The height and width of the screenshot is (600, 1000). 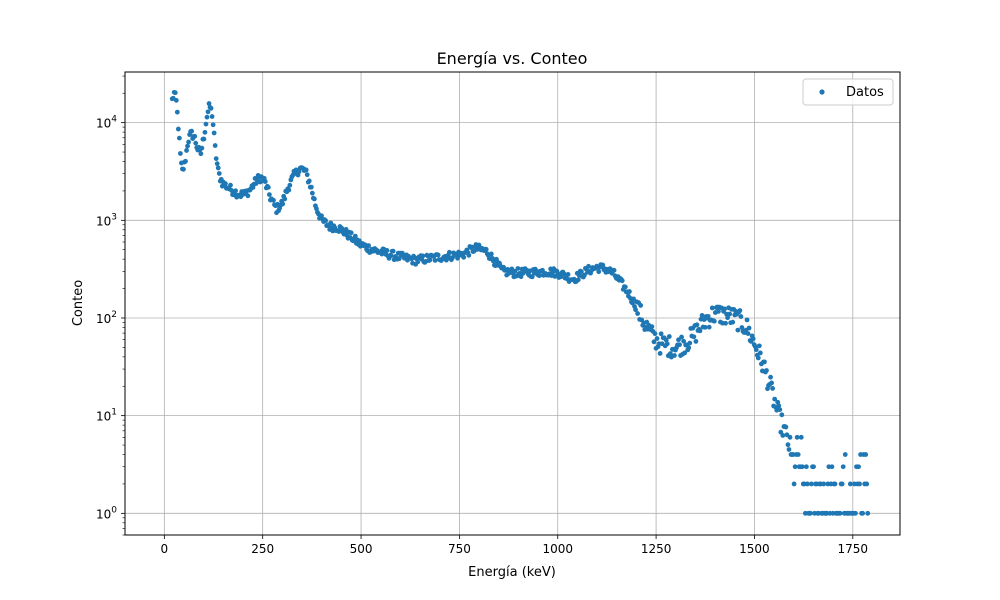 What do you see at coordinates (262, 549) in the screenshot?
I see `x-tick-label: 250` at bounding box center [262, 549].